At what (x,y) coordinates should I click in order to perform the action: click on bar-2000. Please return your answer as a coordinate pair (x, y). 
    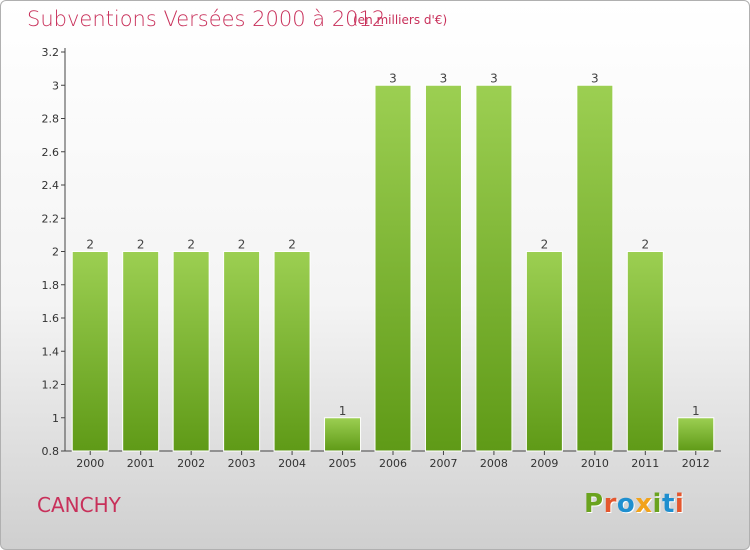
    Looking at the image, I should click on (90, 351).